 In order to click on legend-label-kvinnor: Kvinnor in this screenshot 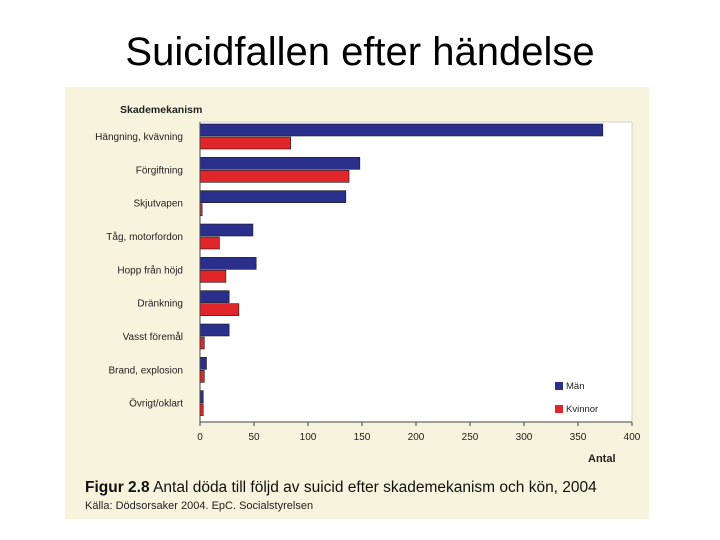, I will do `click(582, 409)`.